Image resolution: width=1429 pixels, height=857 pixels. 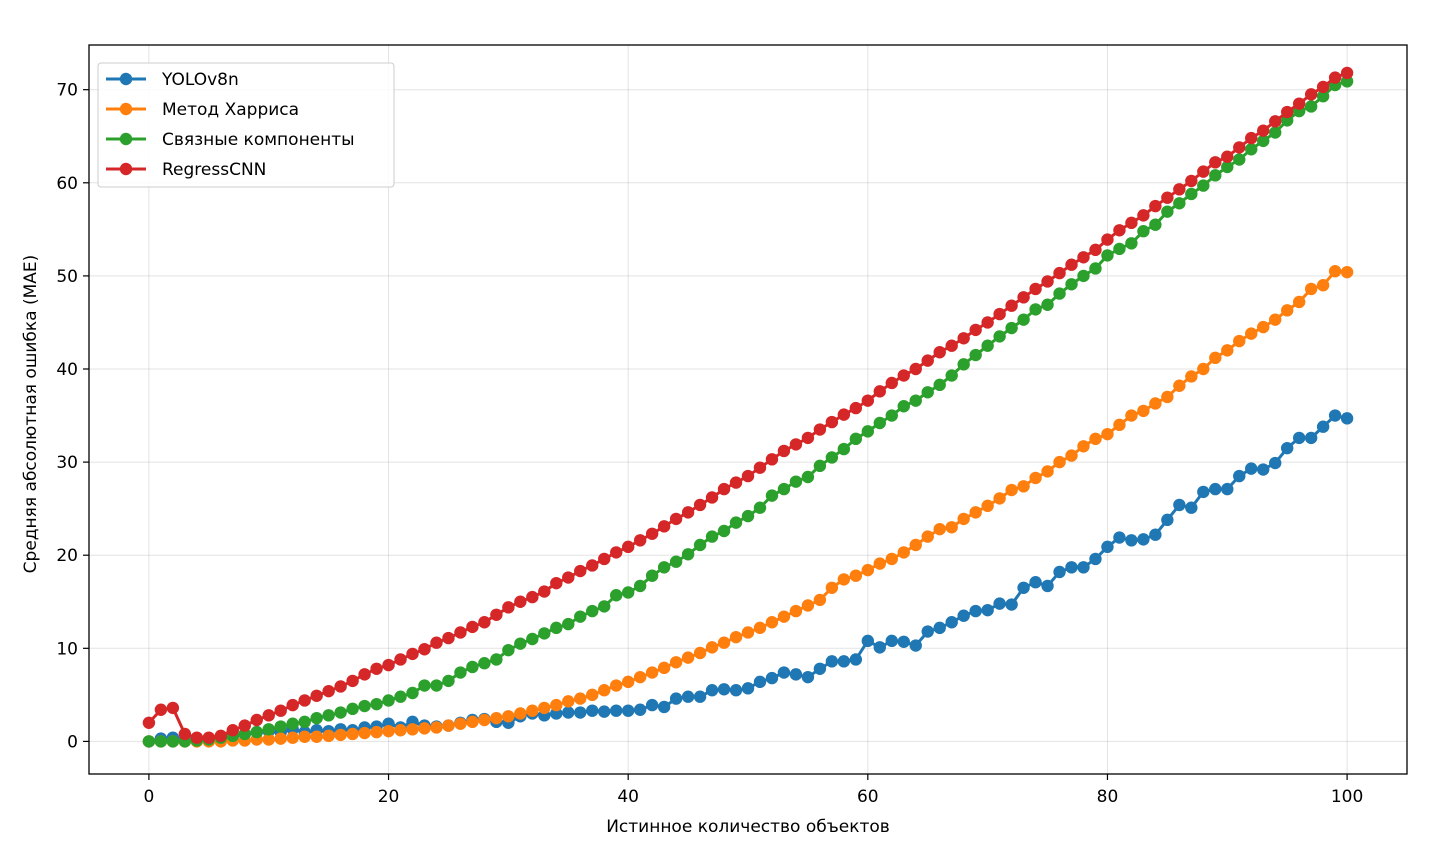 I want to click on y-tick-label: 60, so click(x=67, y=184).